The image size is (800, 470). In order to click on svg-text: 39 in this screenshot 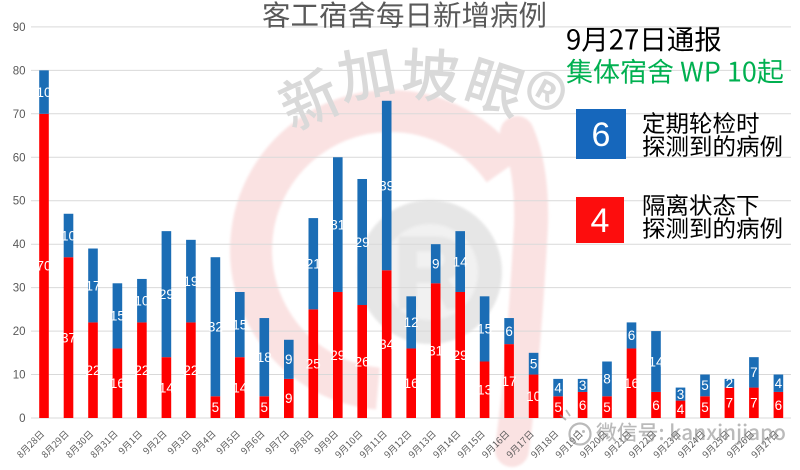, I will do `click(386, 185)`.